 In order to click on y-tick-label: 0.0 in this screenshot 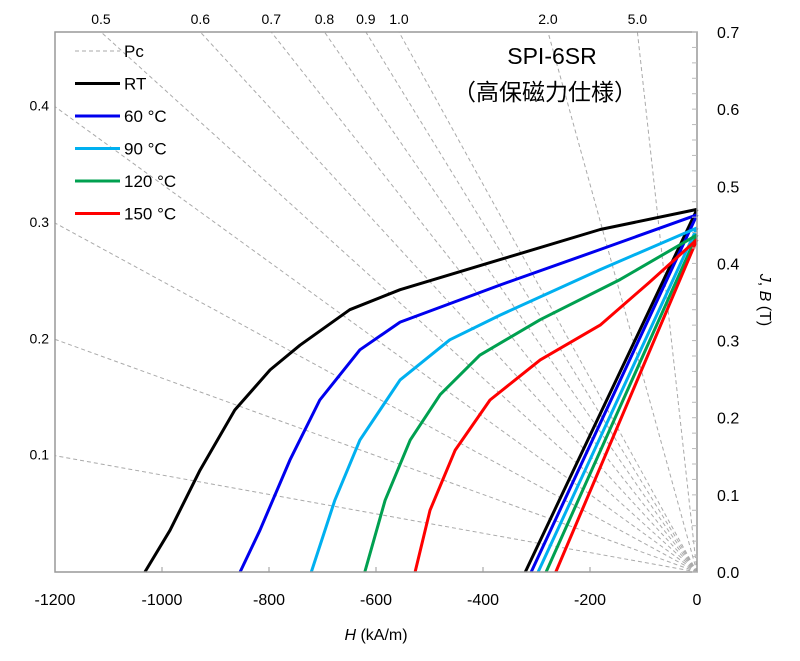, I will do `click(728, 573)`.